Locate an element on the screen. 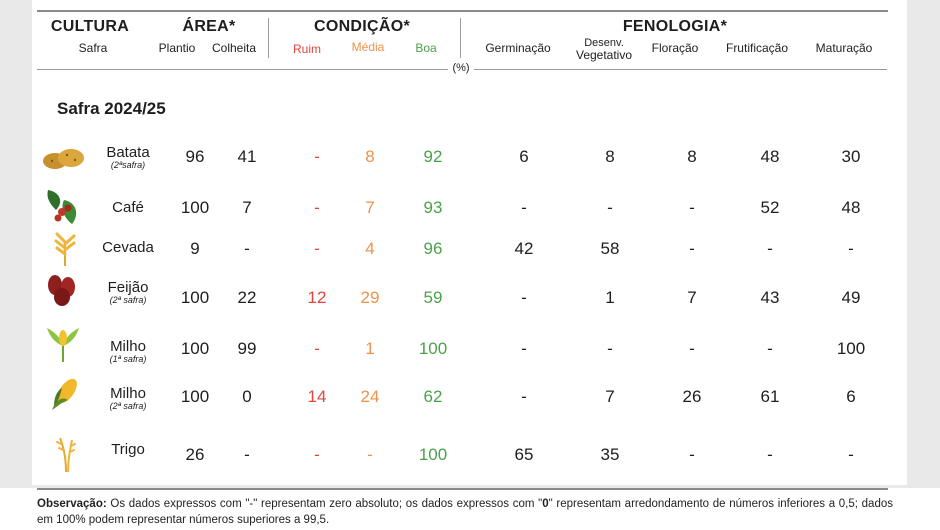 This screenshot has width=940, height=530. cell-ruim: 12 is located at coordinates (317, 297).